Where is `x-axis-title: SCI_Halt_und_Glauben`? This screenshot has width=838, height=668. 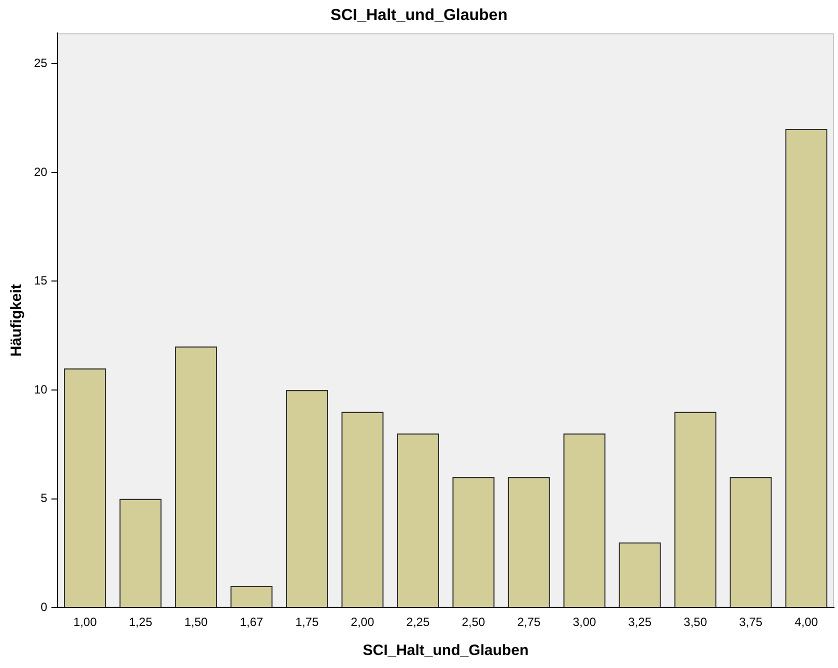 x-axis-title: SCI_Halt_und_Glauben is located at coordinates (445, 651).